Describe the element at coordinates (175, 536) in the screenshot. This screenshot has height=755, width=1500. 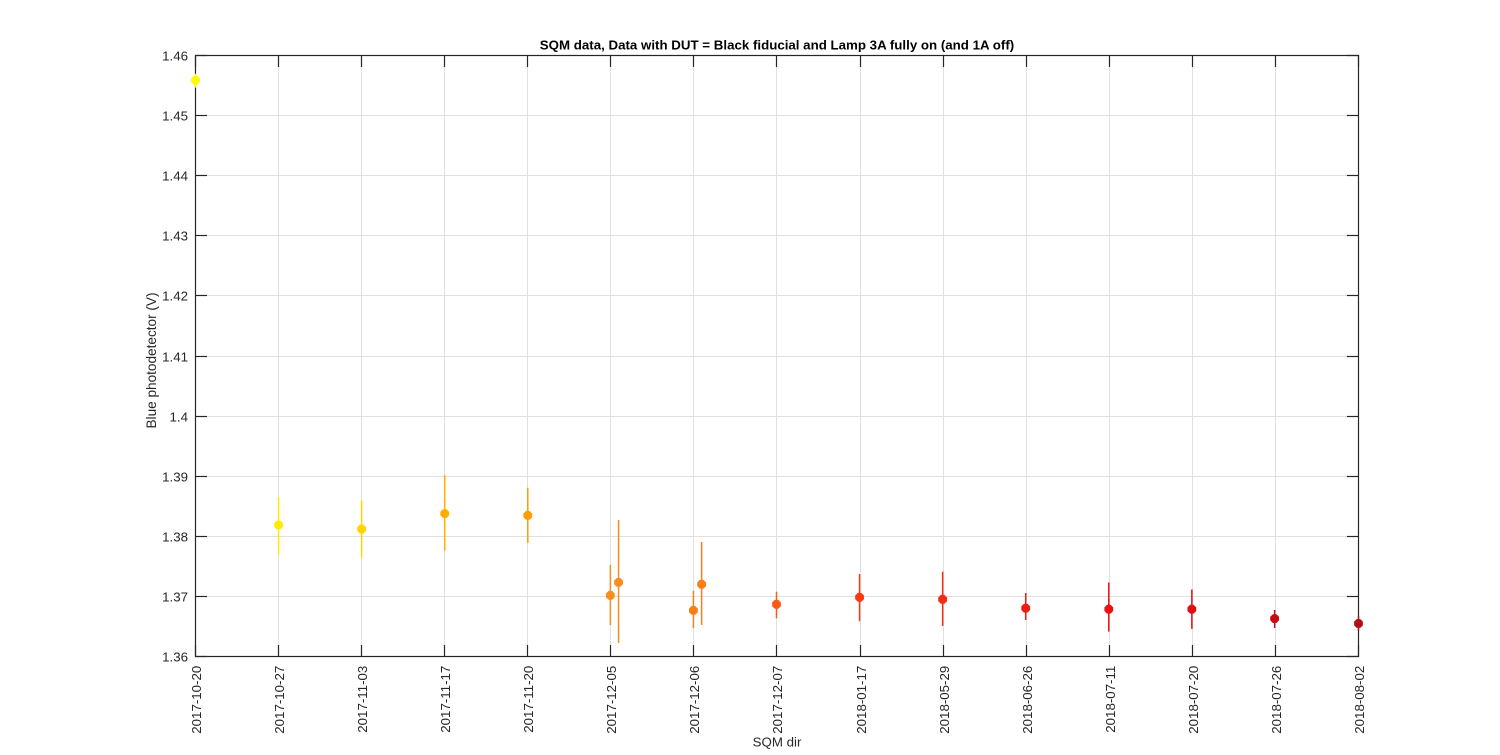
I see `svg-text: 1.38` at that location.